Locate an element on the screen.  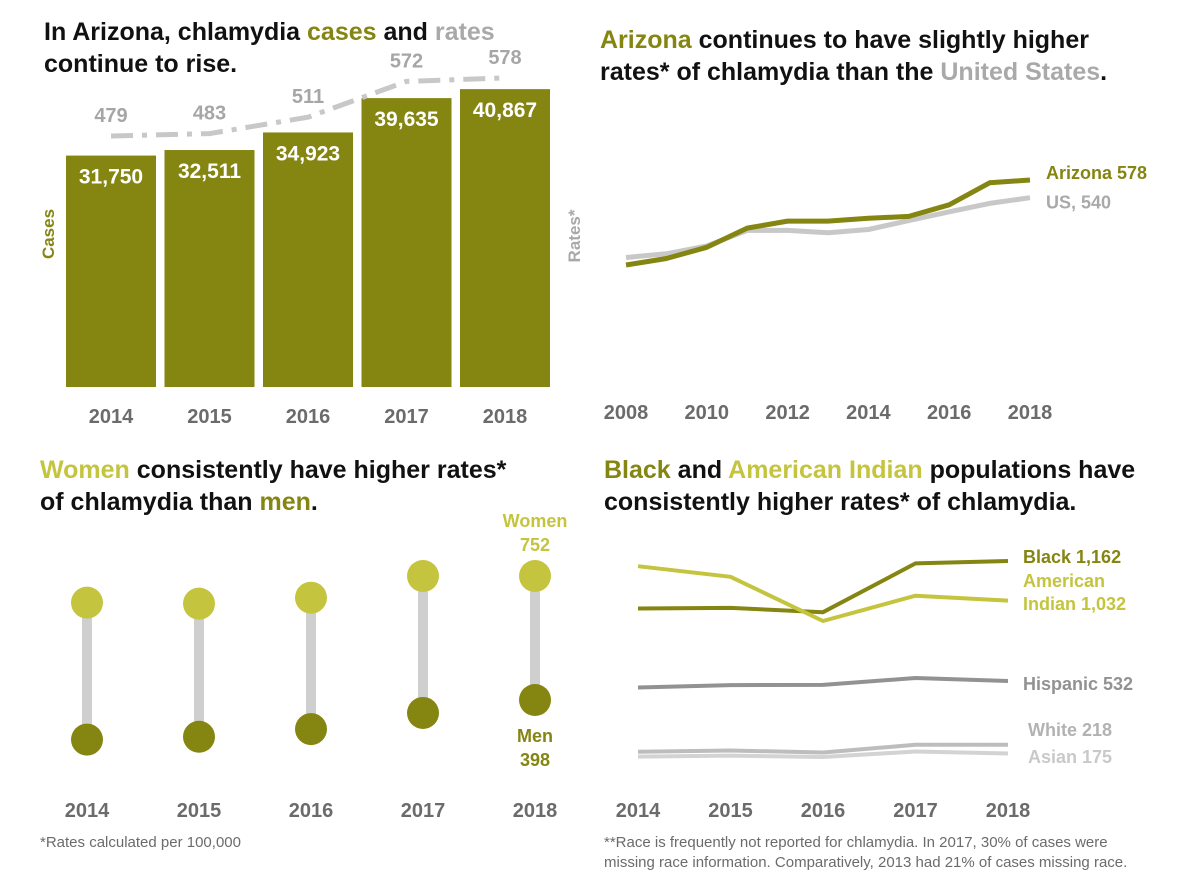
women-dot-2016 is located at coordinates (311, 597).